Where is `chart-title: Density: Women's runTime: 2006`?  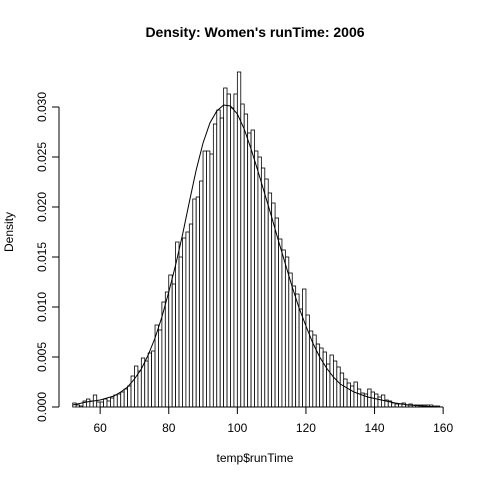
chart-title: Density: Women's runTime: 2006 is located at coordinates (254, 32).